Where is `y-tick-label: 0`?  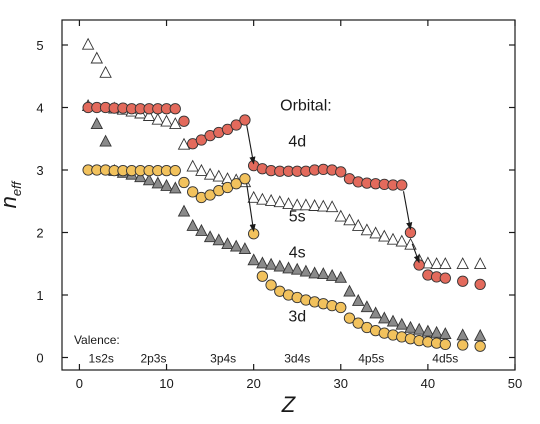
y-tick-label: 0 is located at coordinates (39, 358).